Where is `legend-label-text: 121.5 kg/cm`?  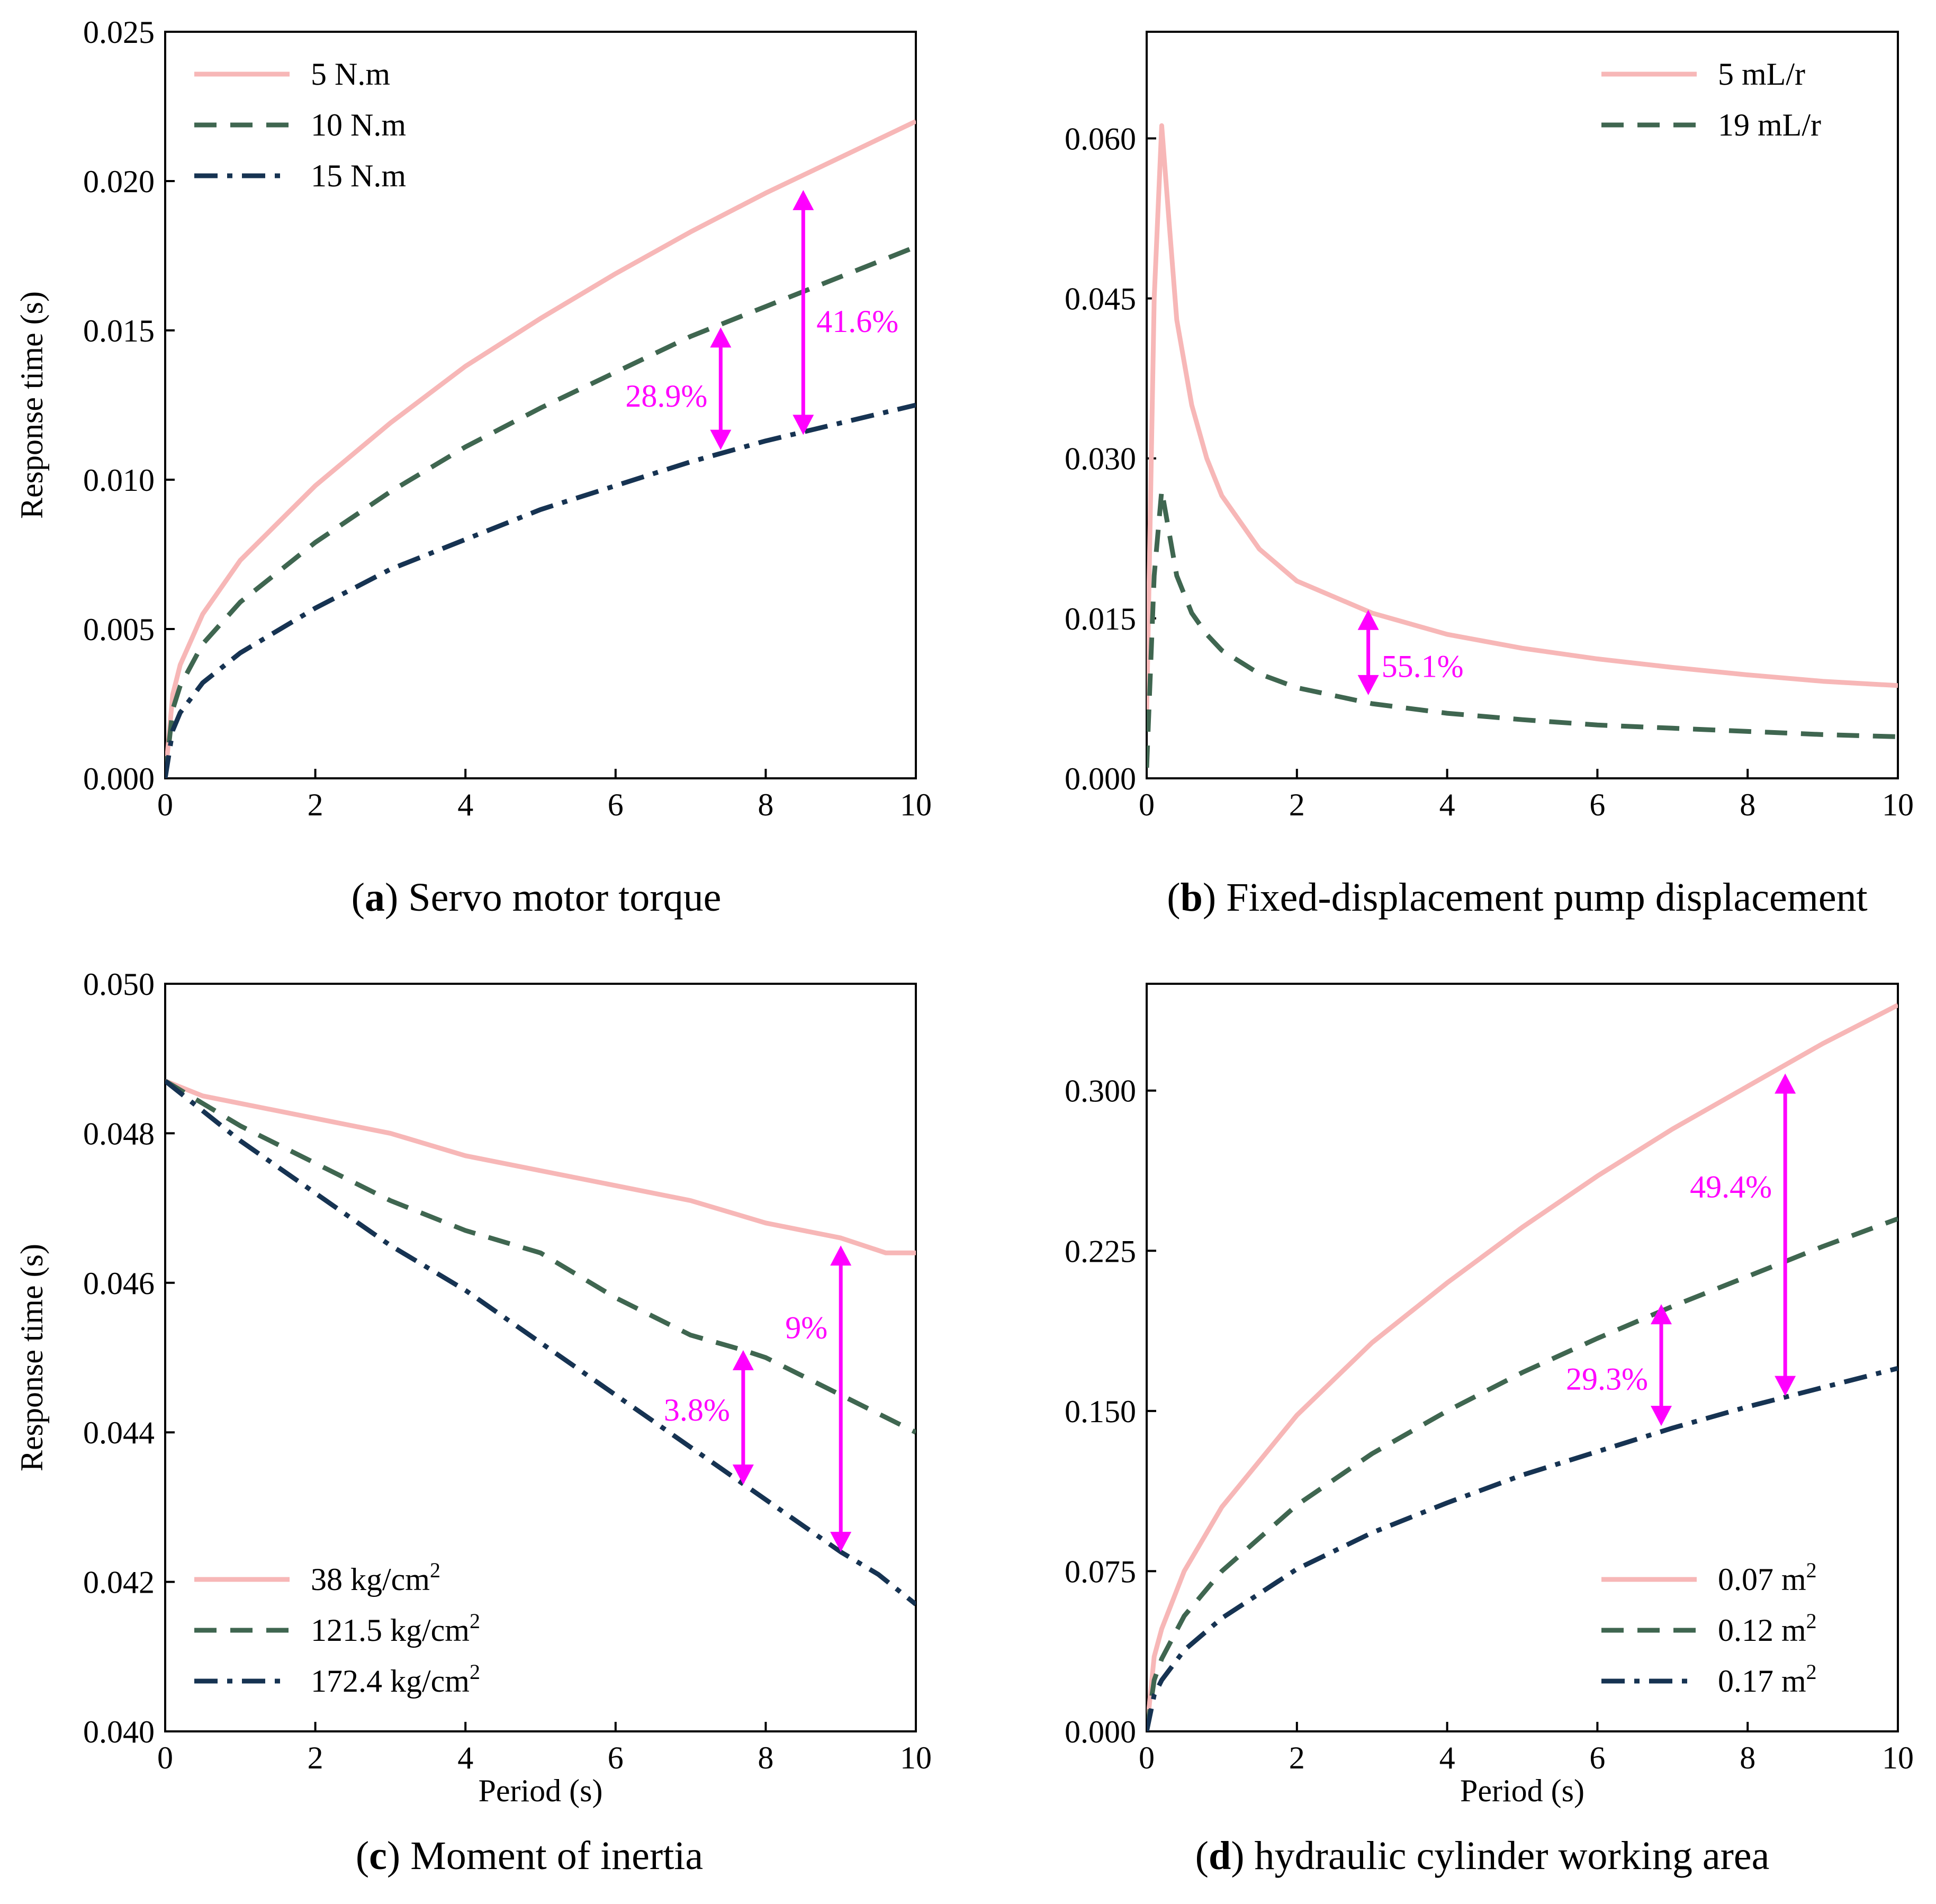 legend-label-text: 121.5 kg/cm is located at coordinates (391, 1630).